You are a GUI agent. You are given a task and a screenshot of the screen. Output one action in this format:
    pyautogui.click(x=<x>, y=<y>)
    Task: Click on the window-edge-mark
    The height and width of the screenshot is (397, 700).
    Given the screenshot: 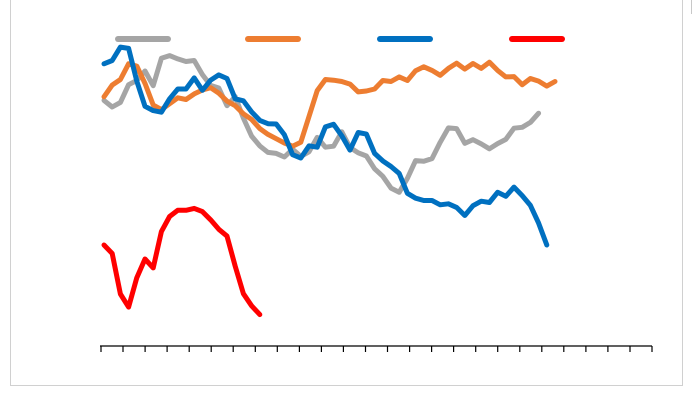 What is the action you would take?
    pyautogui.click(x=691, y=7)
    